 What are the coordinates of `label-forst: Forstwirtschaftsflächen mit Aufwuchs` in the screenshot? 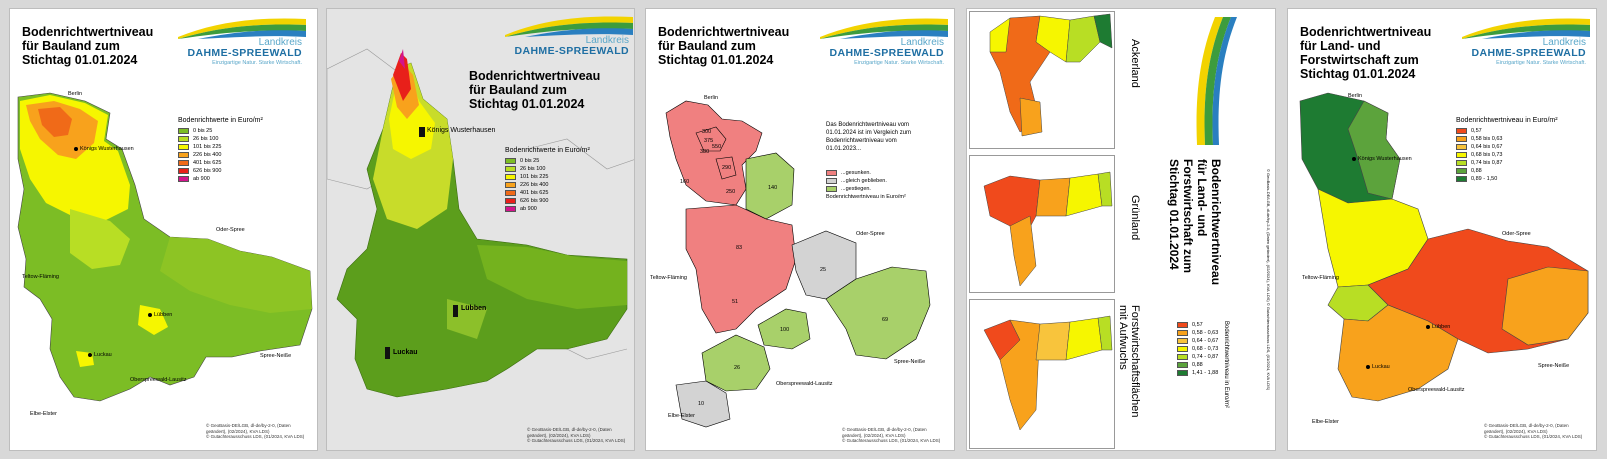 It's located at (1129, 361).